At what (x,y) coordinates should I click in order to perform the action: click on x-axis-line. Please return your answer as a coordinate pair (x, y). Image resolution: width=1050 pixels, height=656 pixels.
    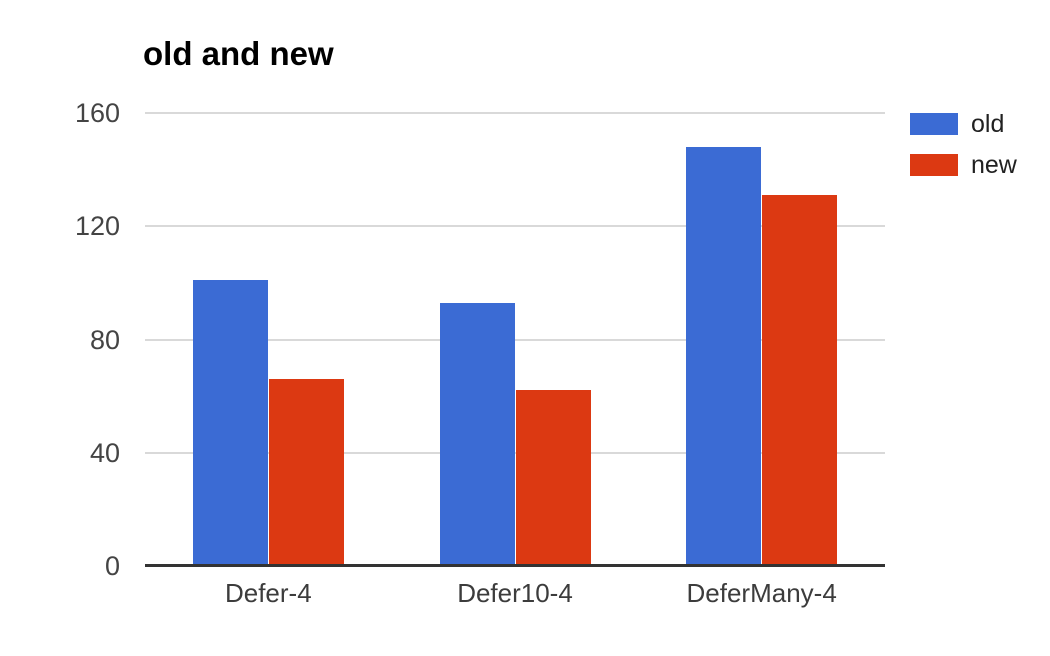
    Looking at the image, I should click on (515, 565).